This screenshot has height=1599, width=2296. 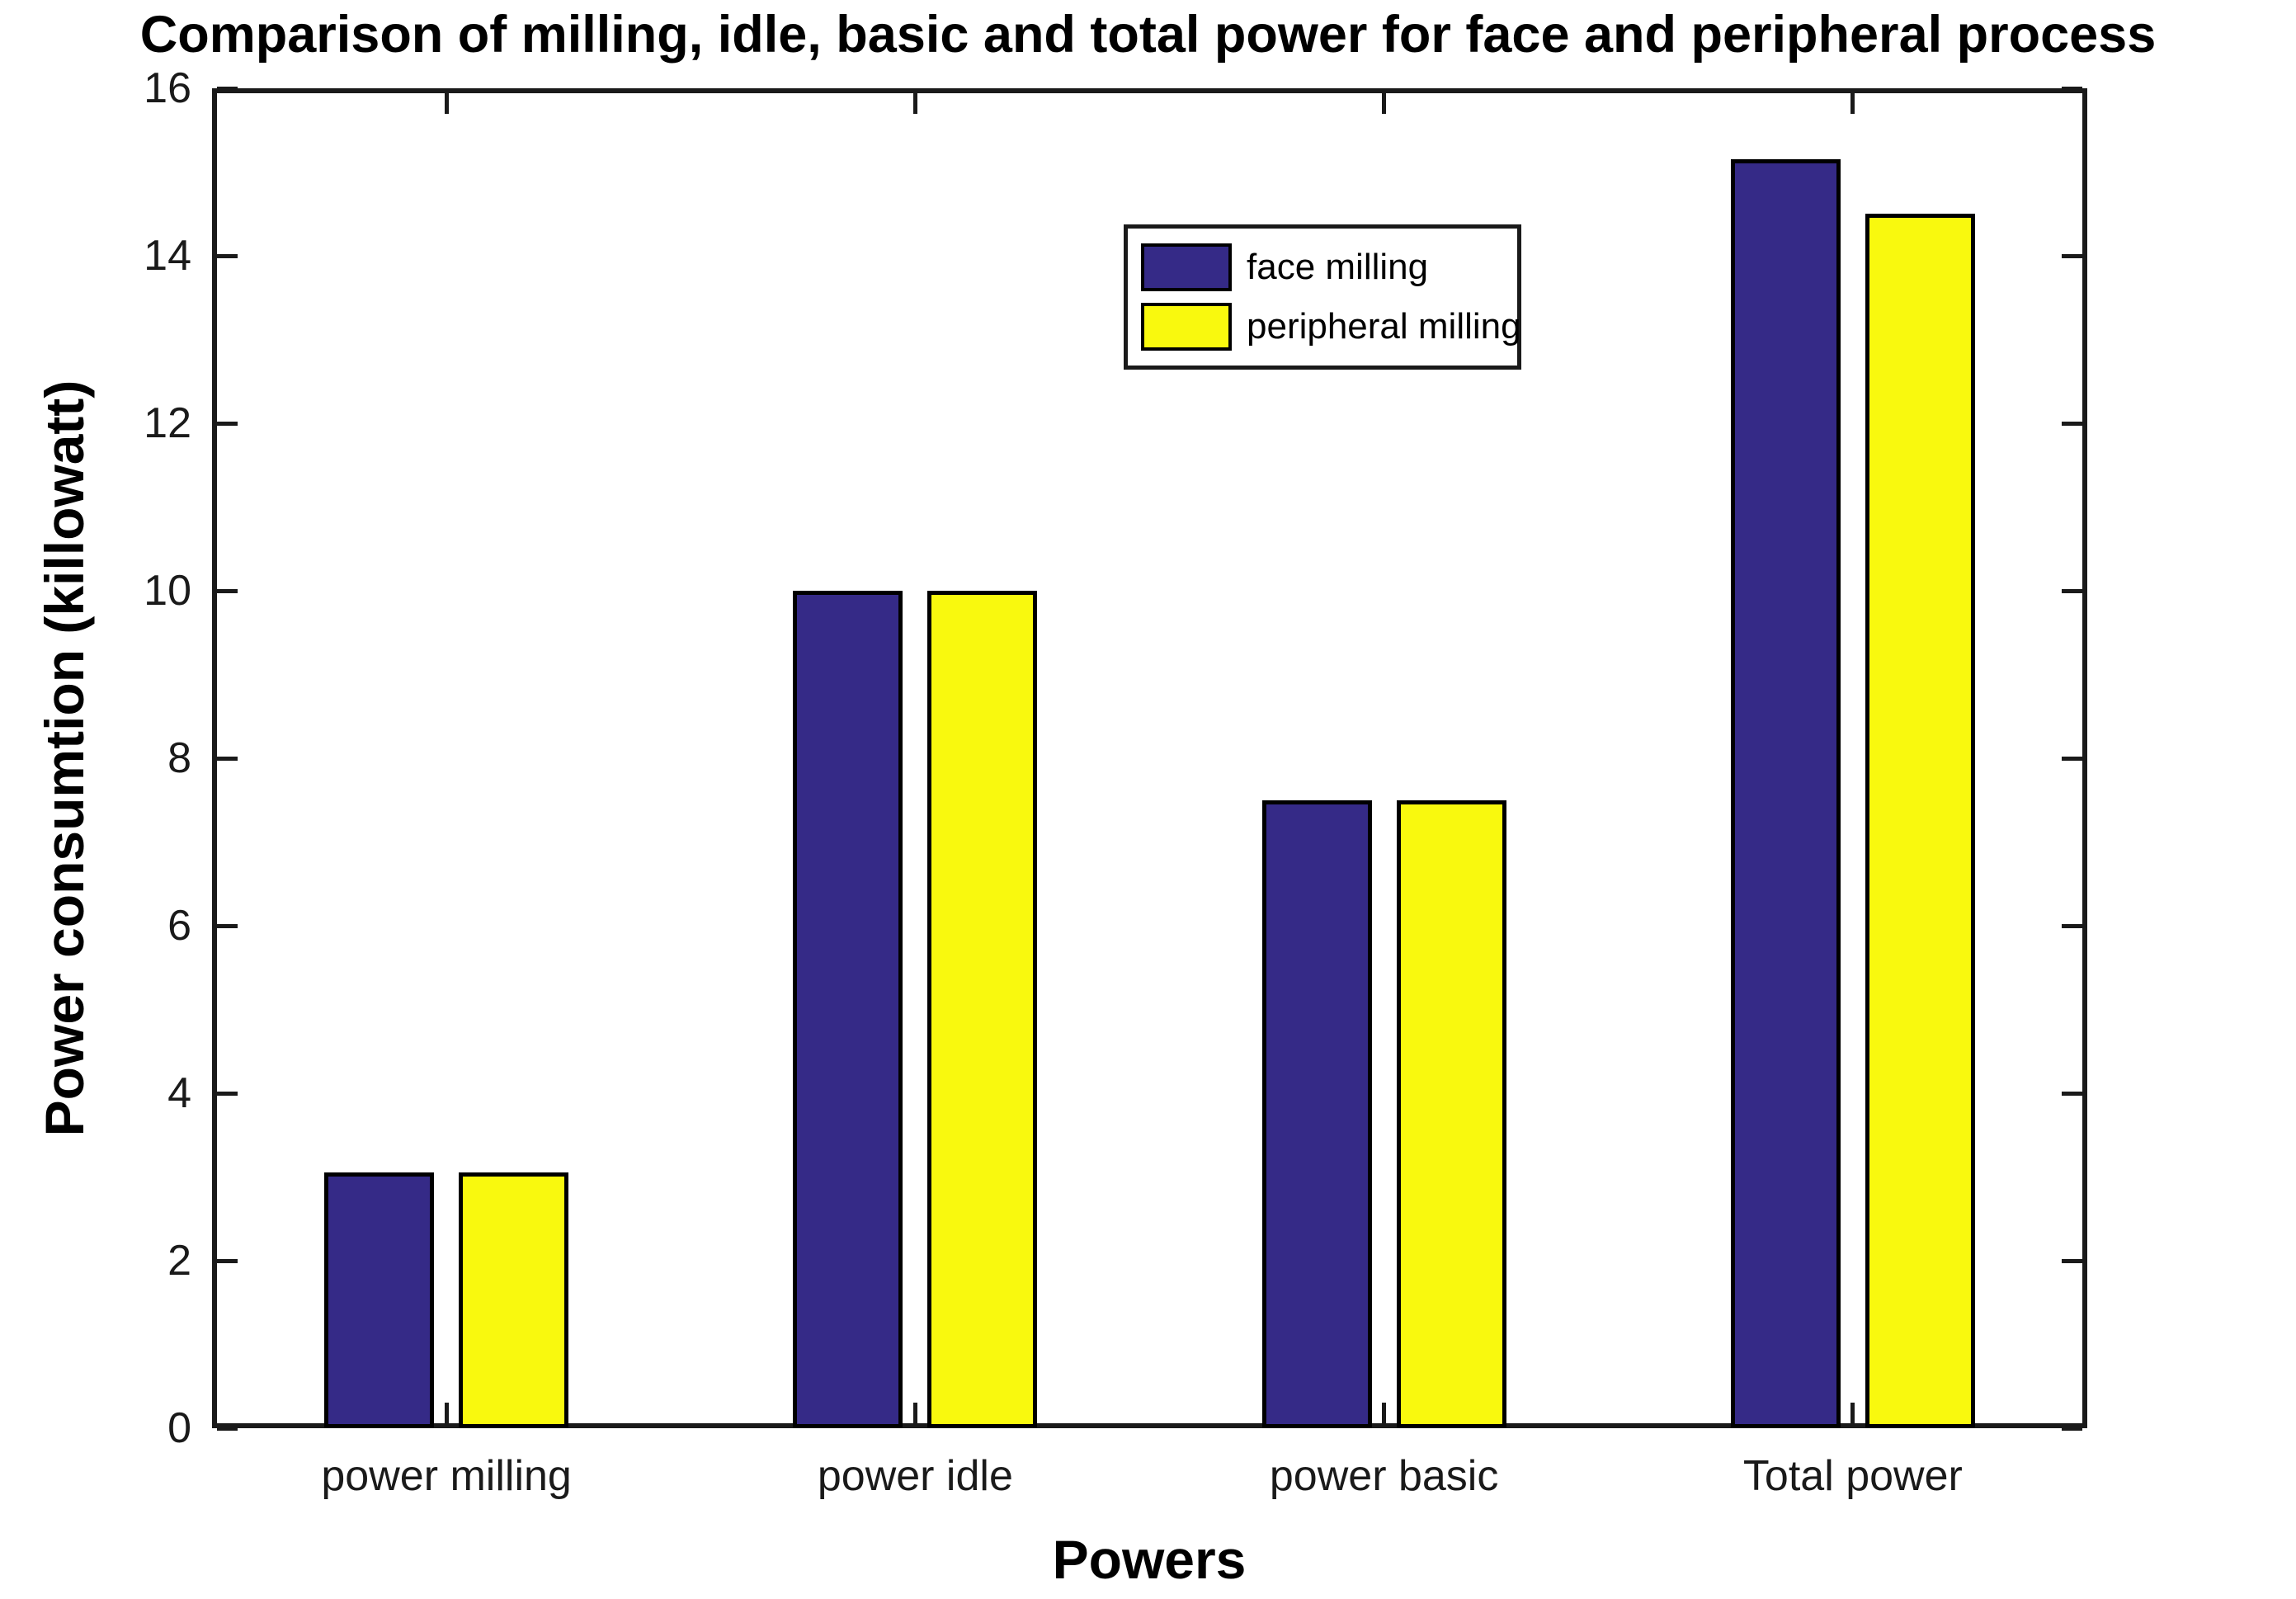 I want to click on y-tick-label: 16, so click(x=167, y=88).